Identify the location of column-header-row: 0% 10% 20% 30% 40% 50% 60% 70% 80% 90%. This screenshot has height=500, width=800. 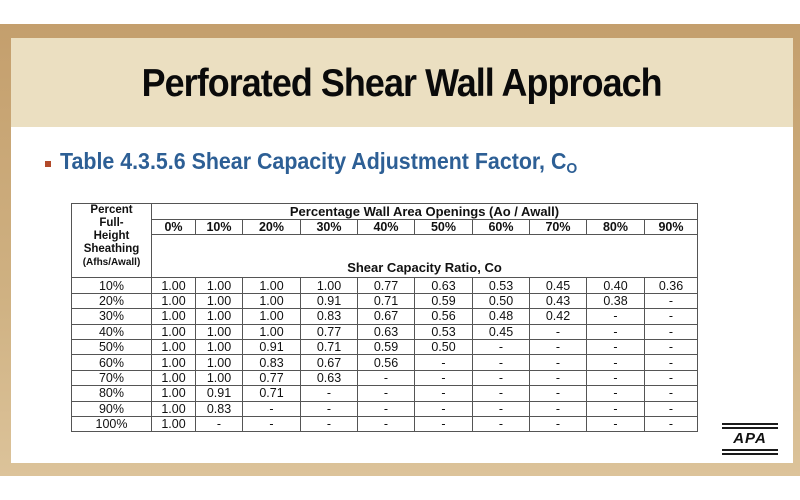
(385, 227).